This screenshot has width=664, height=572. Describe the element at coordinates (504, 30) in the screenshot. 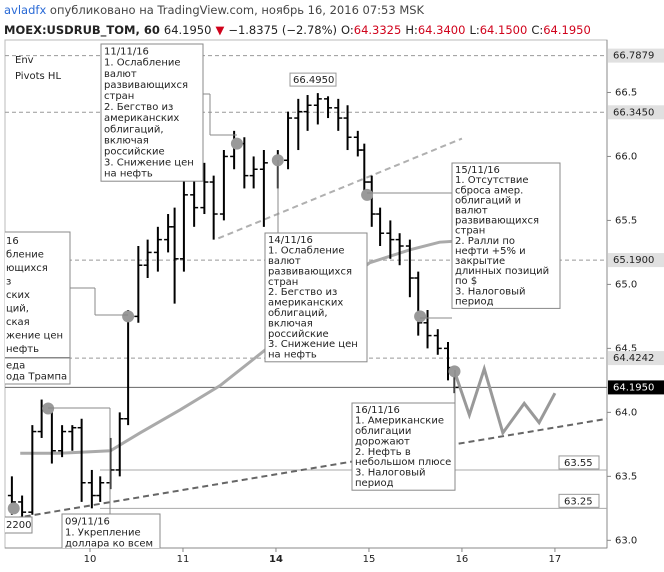

I see `ohlc-value: 64.1500` at that location.